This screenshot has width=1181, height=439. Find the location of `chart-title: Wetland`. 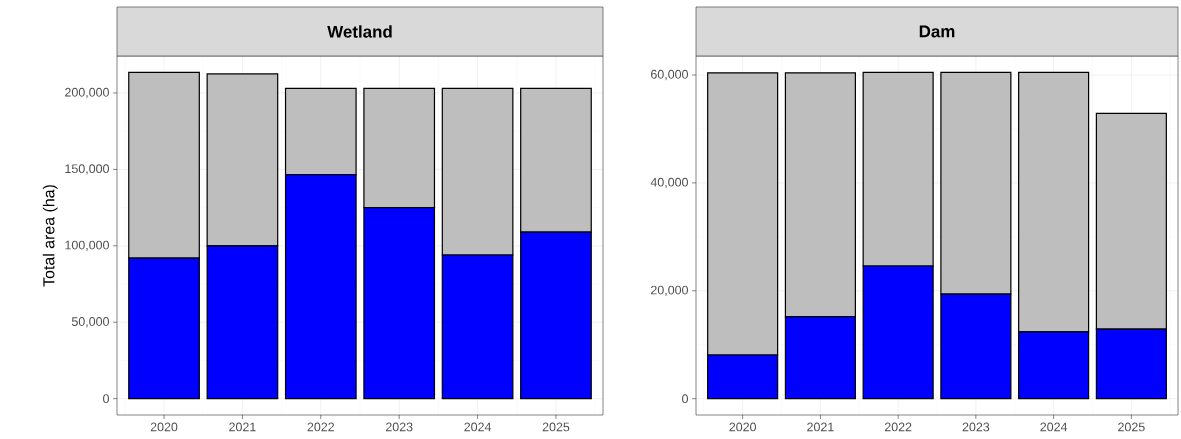

chart-title: Wetland is located at coordinates (359, 31).